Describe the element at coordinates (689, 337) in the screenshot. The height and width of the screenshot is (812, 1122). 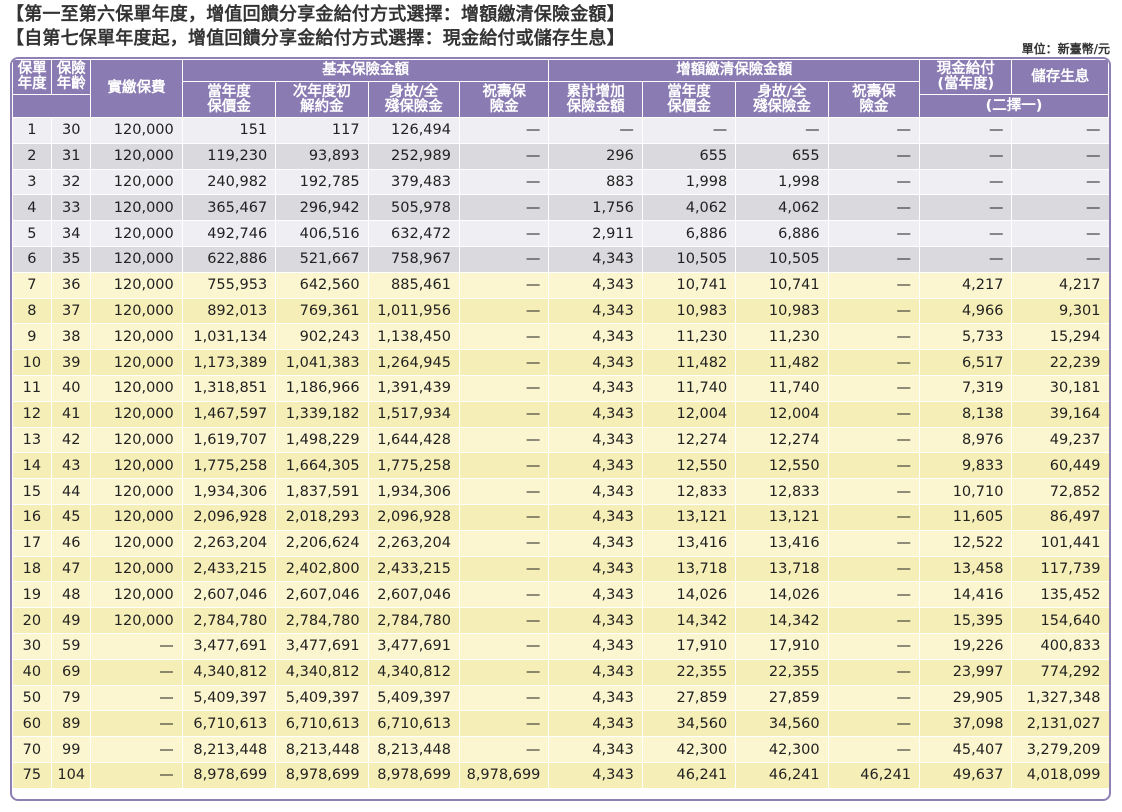
I see `cell-add-cash-value: 11,230` at that location.